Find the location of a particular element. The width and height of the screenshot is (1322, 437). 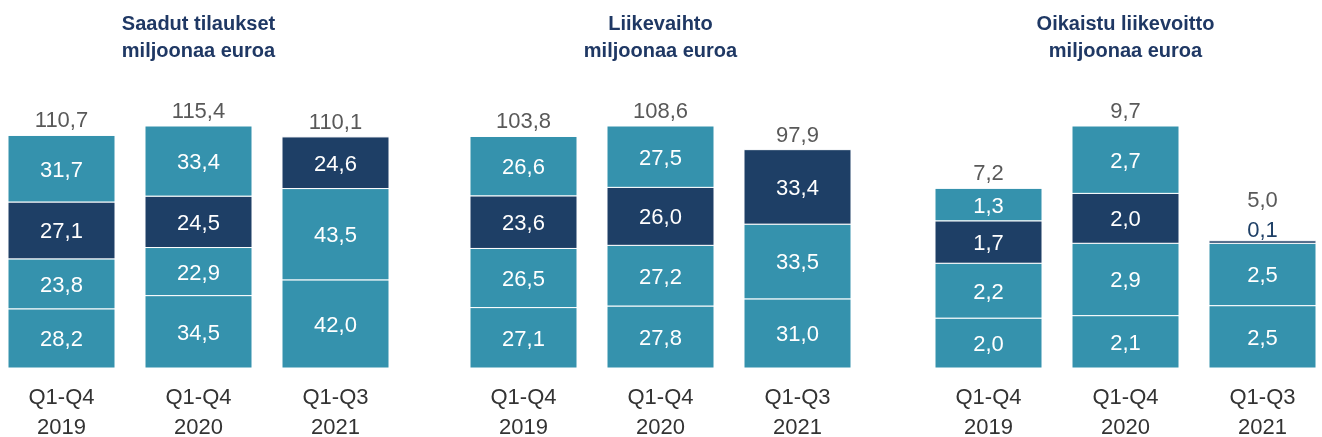

chart-title: Liikevaihto is located at coordinates (660, 23).